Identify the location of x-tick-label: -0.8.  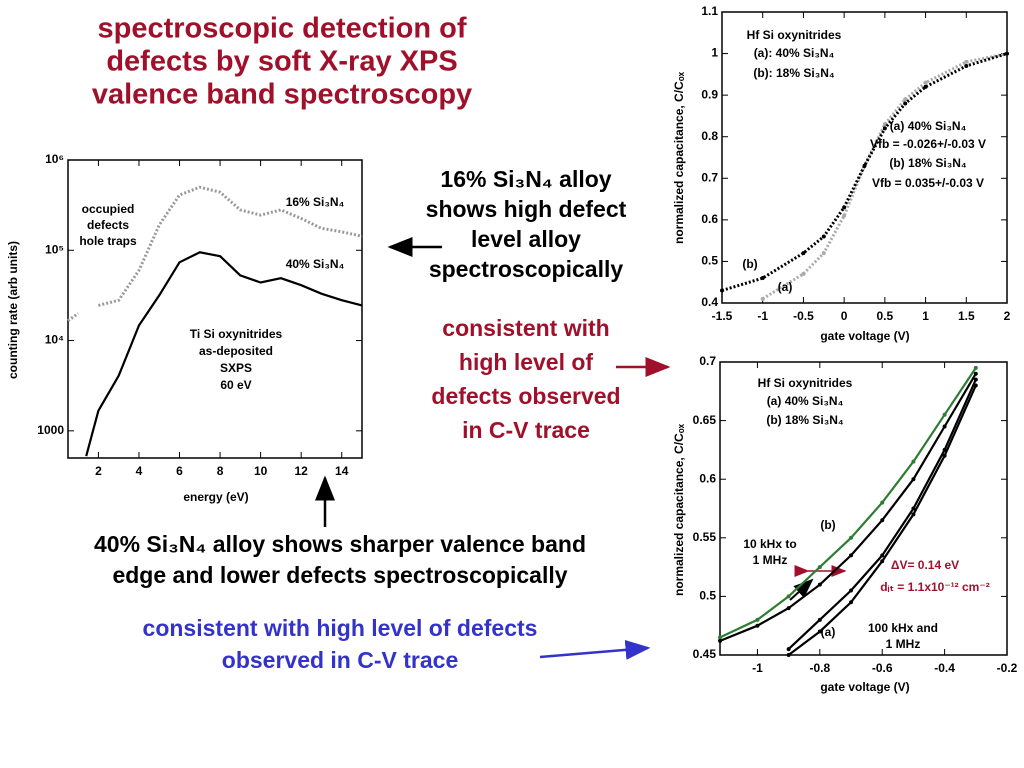
(819, 668).